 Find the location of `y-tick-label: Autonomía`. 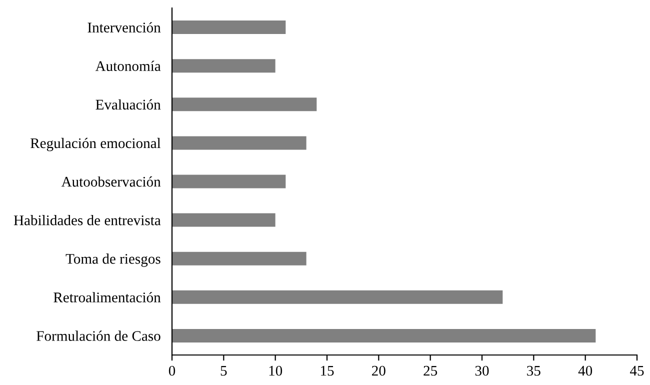

y-tick-label: Autonomía is located at coordinates (128, 66).